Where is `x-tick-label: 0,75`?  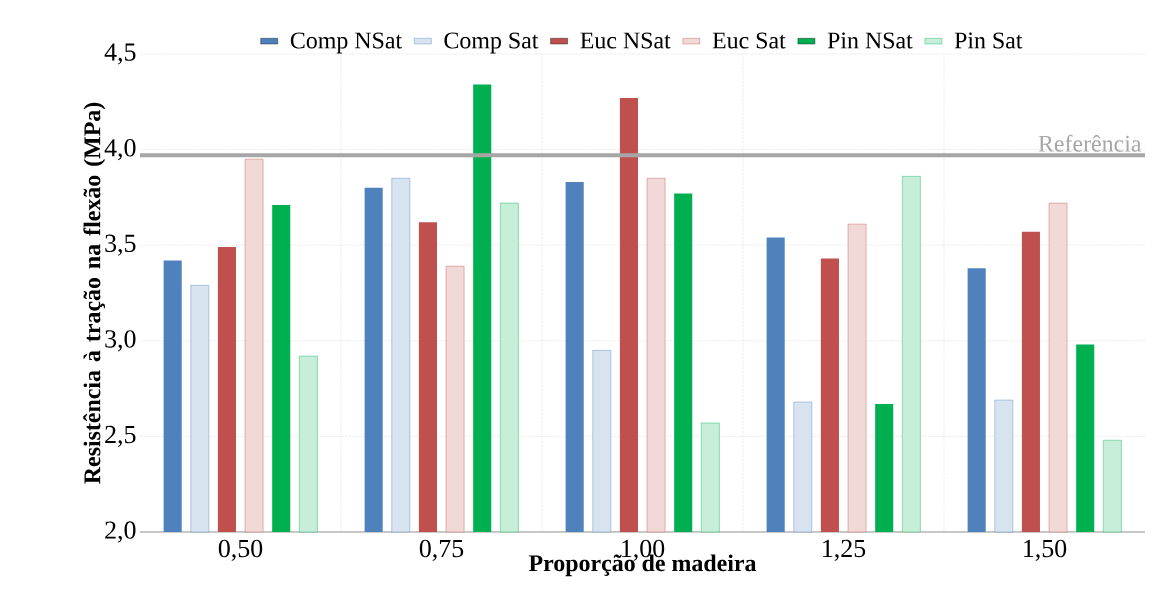 x-tick-label: 0,75 is located at coordinates (441, 550).